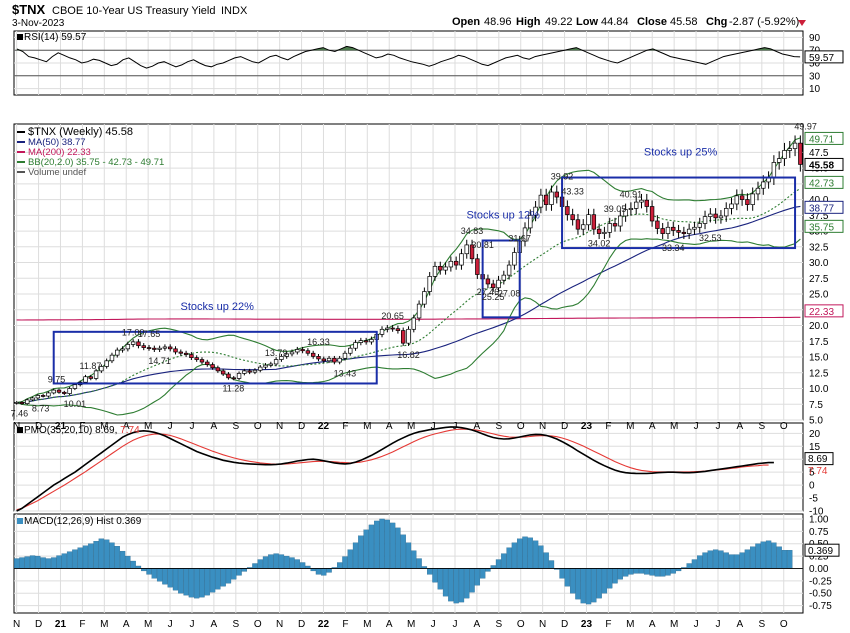  What do you see at coordinates (740, 426) in the screenshot?
I see `x-tick-label-price: A` at bounding box center [740, 426].